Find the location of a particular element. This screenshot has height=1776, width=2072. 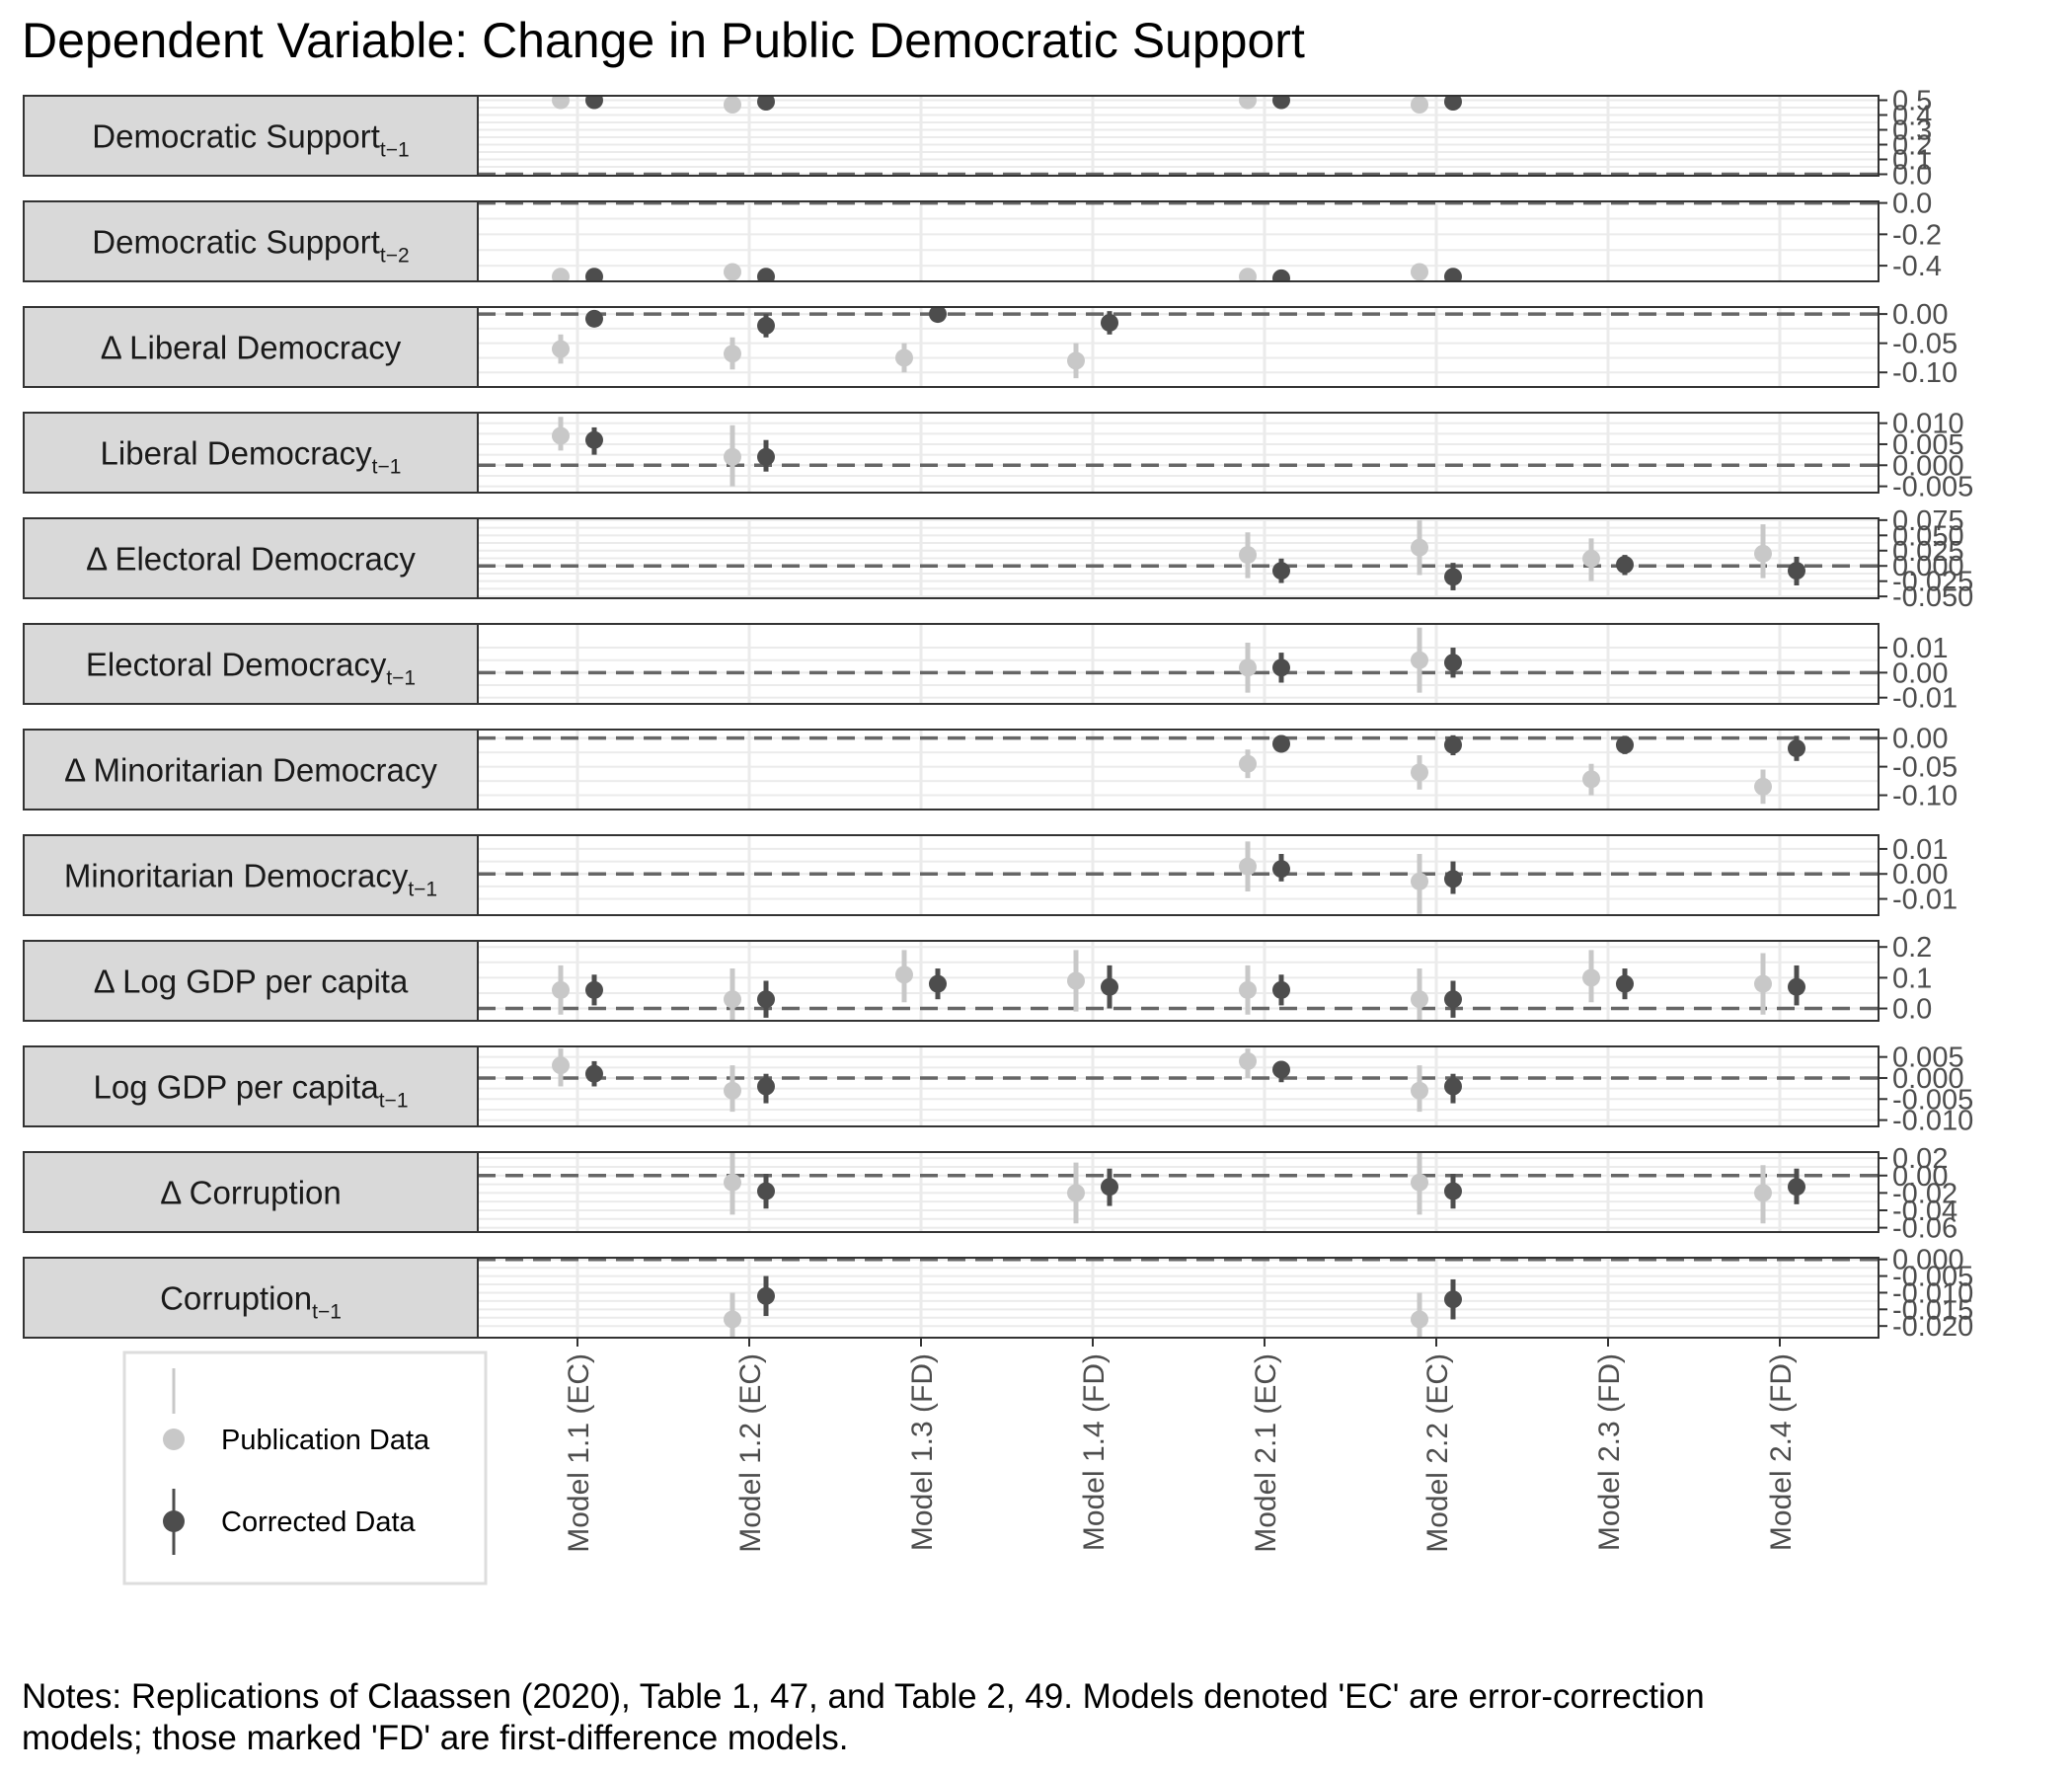

facet-label-main: Minoritarian Democracy is located at coordinates (236, 876).